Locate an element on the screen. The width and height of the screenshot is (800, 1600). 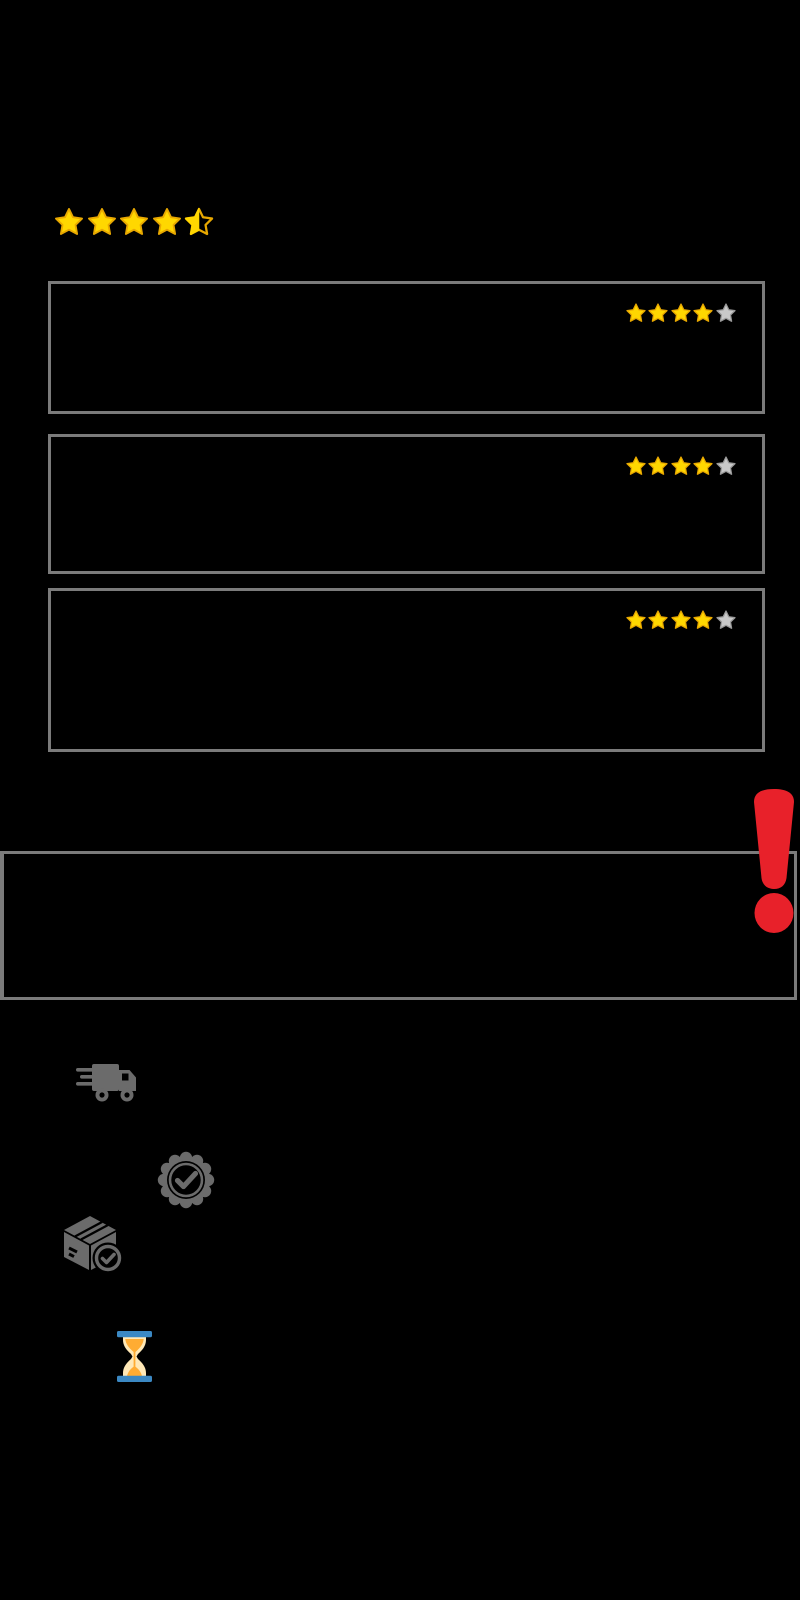
exclamation-mark-icon is located at coordinates (774, 861).